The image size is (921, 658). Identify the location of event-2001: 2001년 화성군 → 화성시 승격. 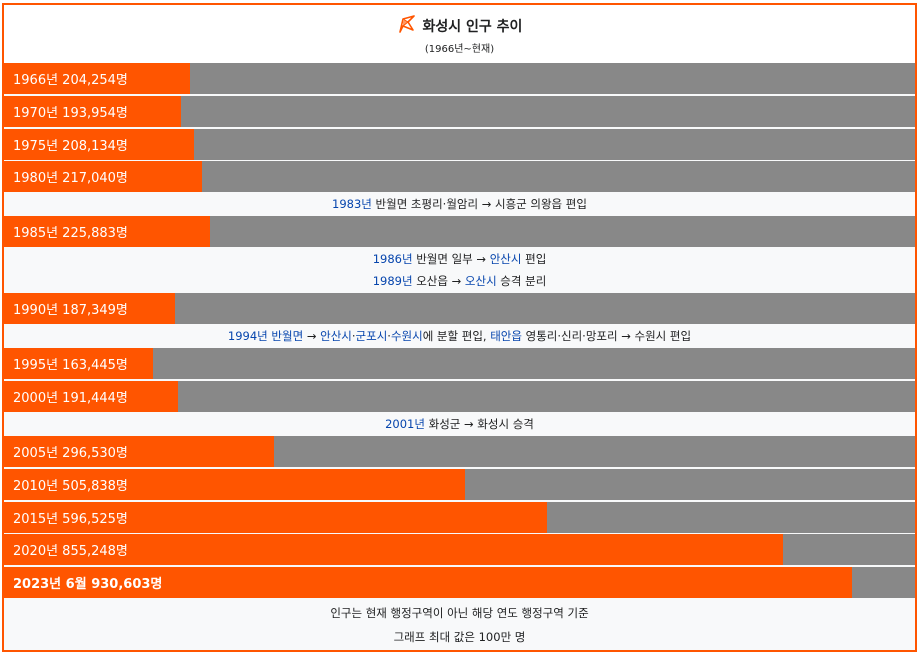
(459, 424).